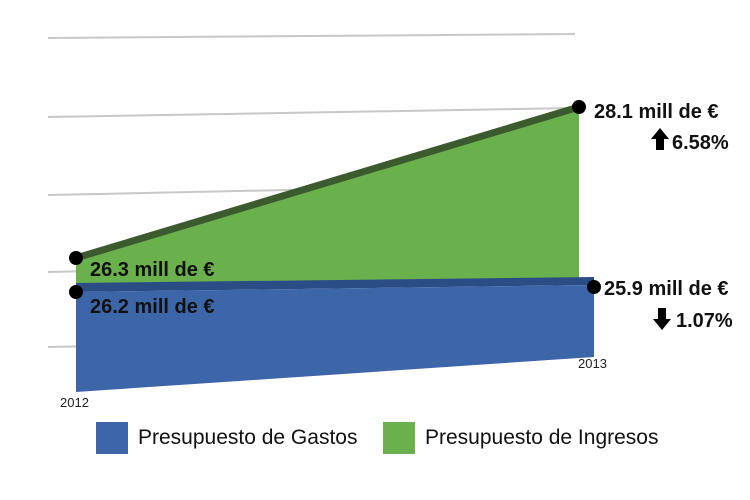  I want to click on marker-gastos-2012, so click(76, 292).